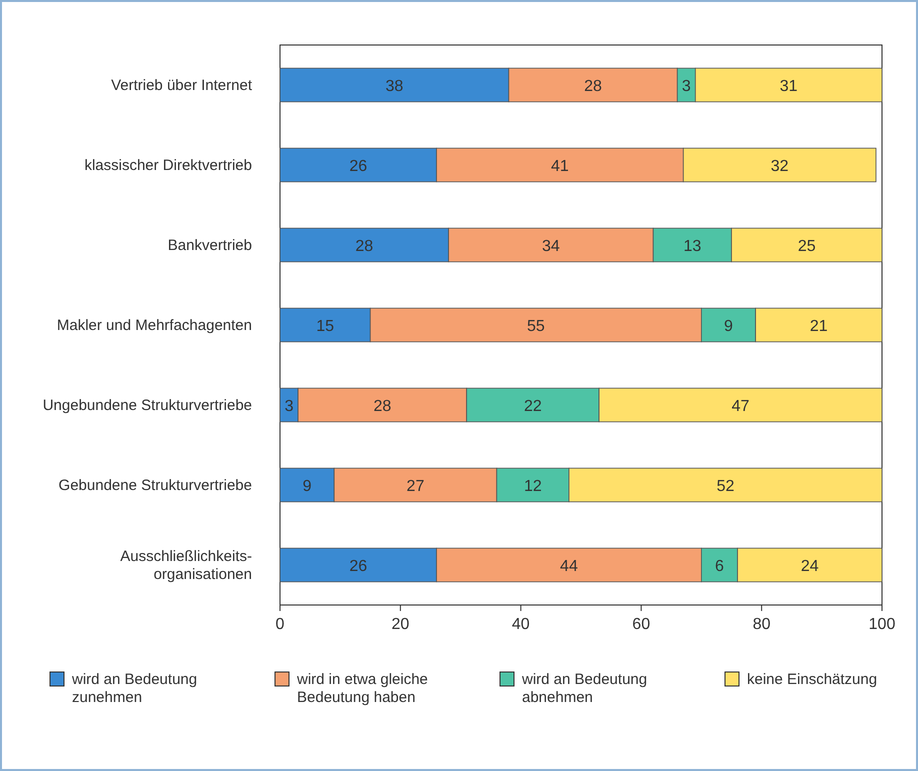 The height and width of the screenshot is (771, 918). Describe the element at coordinates (741, 406) in the screenshot. I see `data-label: 47` at that location.